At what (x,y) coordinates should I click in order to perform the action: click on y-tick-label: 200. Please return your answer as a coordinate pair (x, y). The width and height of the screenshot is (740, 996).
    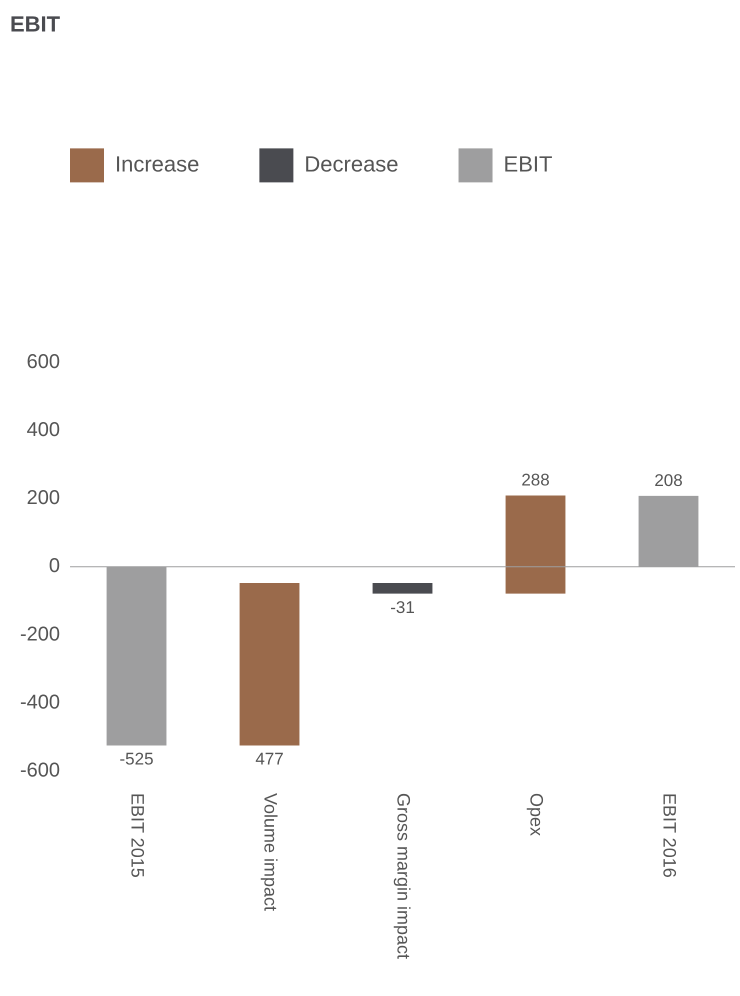
    Looking at the image, I should click on (43, 498).